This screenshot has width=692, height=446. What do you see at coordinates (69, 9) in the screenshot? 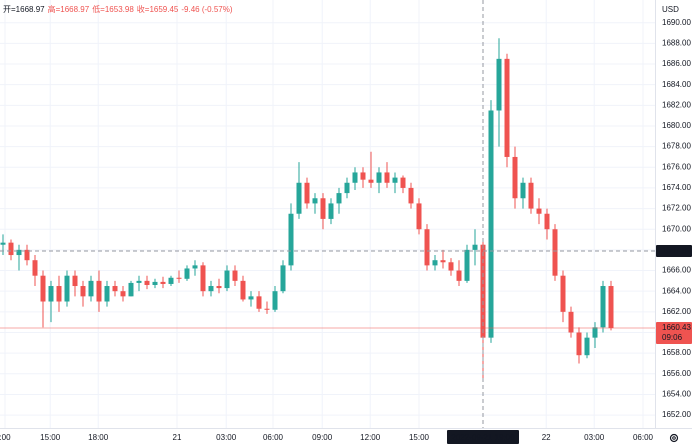
I see `ohlc-value: 高=1668.97` at bounding box center [69, 9].